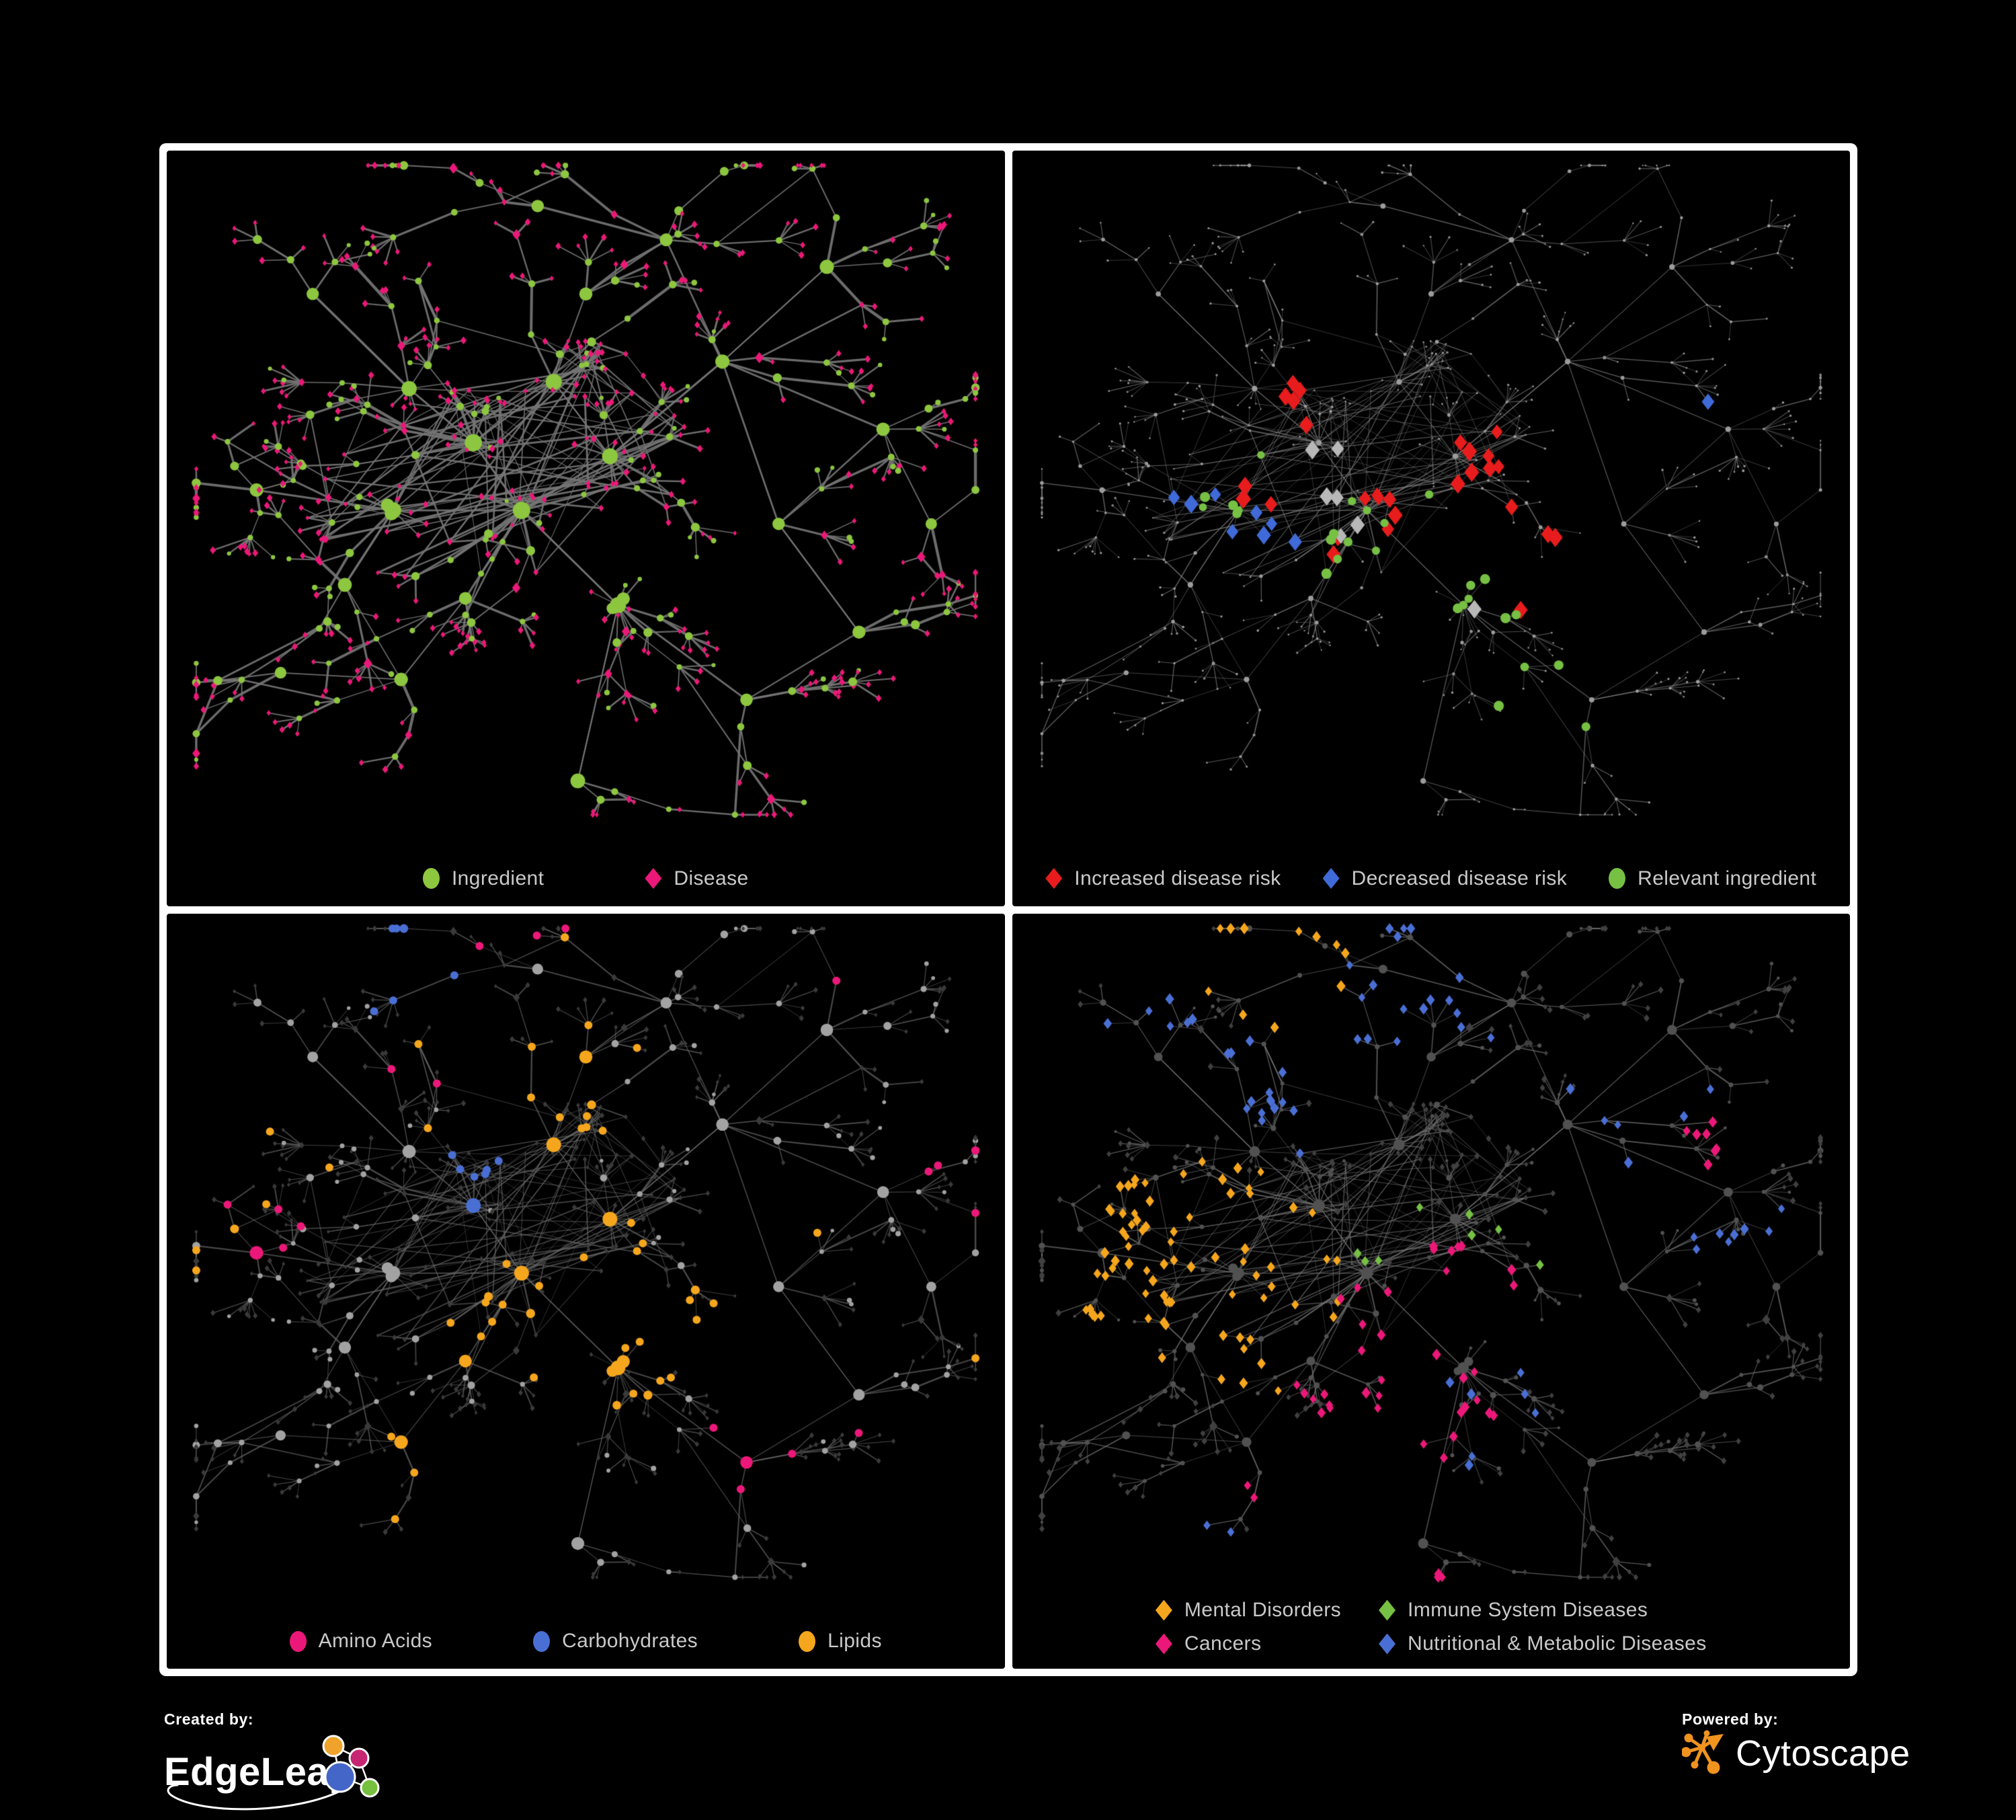  Describe the element at coordinates (1557, 1643) in the screenshot. I see `legend-label-nutritional-metabolic: Nutritional & Metabolic Diseases` at that location.